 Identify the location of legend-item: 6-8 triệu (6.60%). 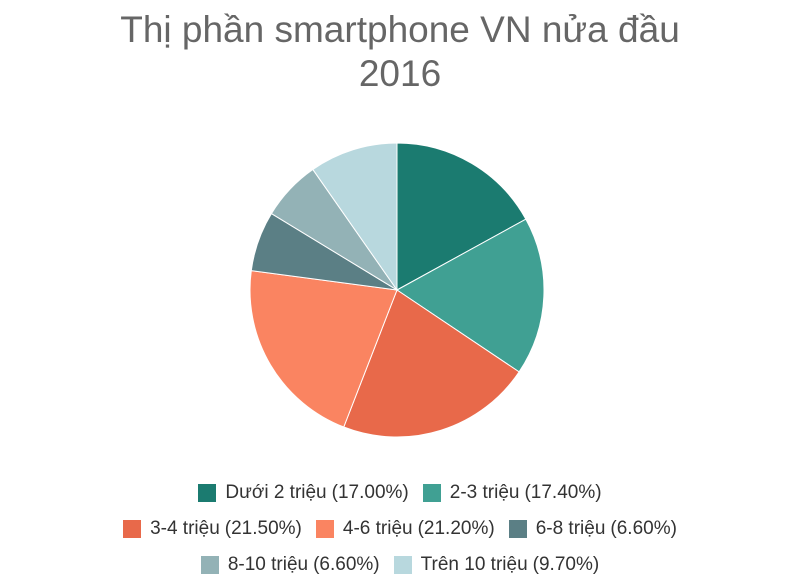
(592, 529).